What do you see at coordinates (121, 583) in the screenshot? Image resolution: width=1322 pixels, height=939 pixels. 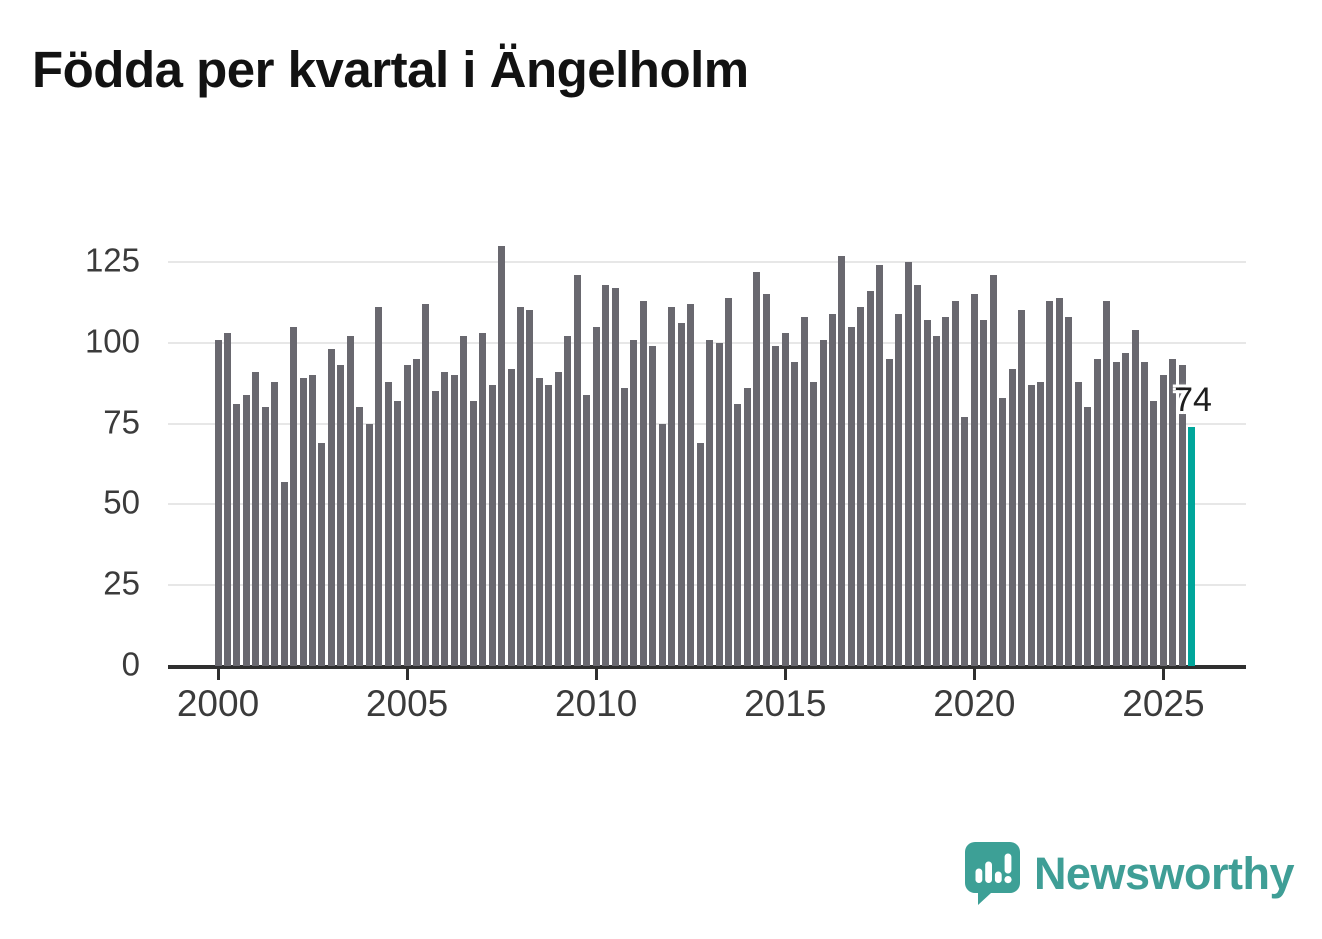 I see `y-axis-label: 25` at bounding box center [121, 583].